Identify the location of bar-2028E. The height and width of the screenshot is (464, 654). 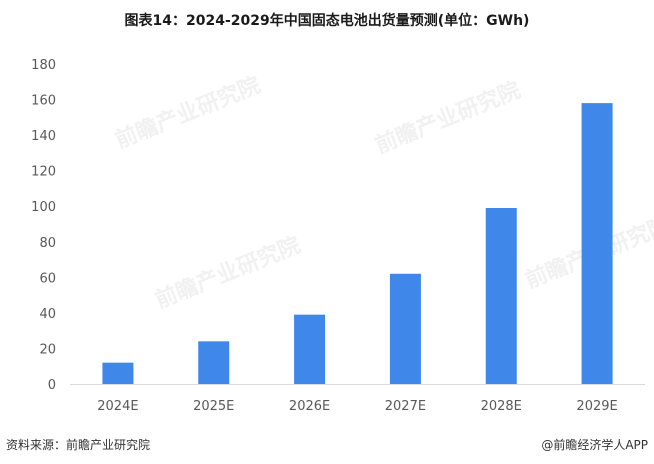
(501, 296).